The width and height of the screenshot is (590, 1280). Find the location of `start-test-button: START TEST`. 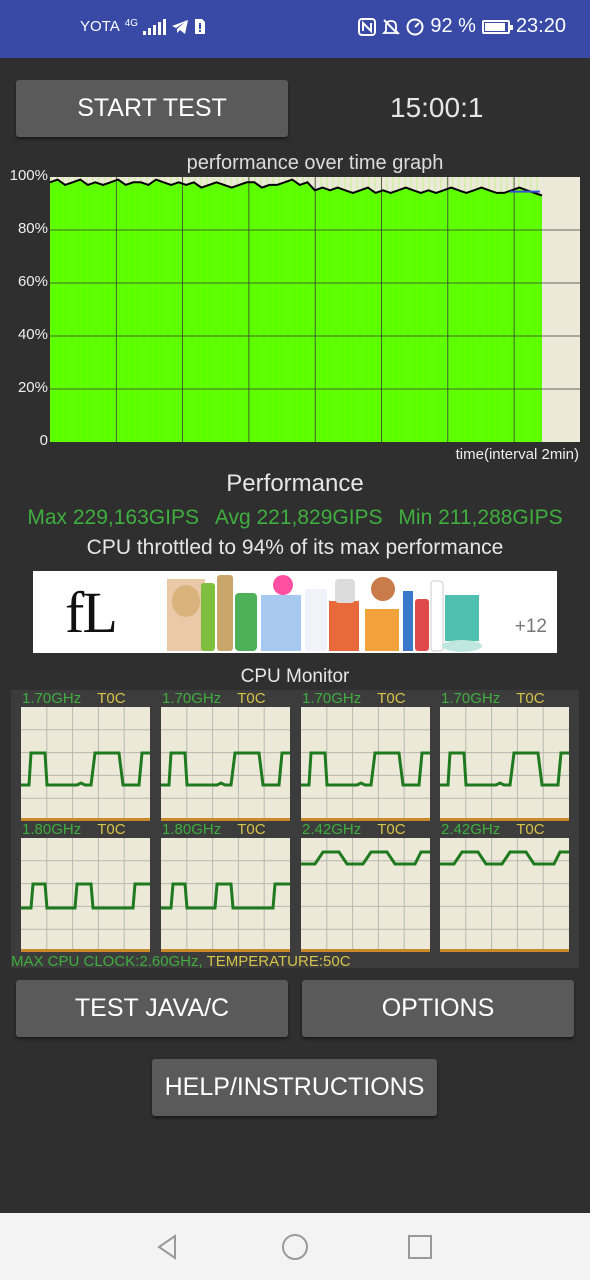

start-test-button: START TEST is located at coordinates (152, 108).